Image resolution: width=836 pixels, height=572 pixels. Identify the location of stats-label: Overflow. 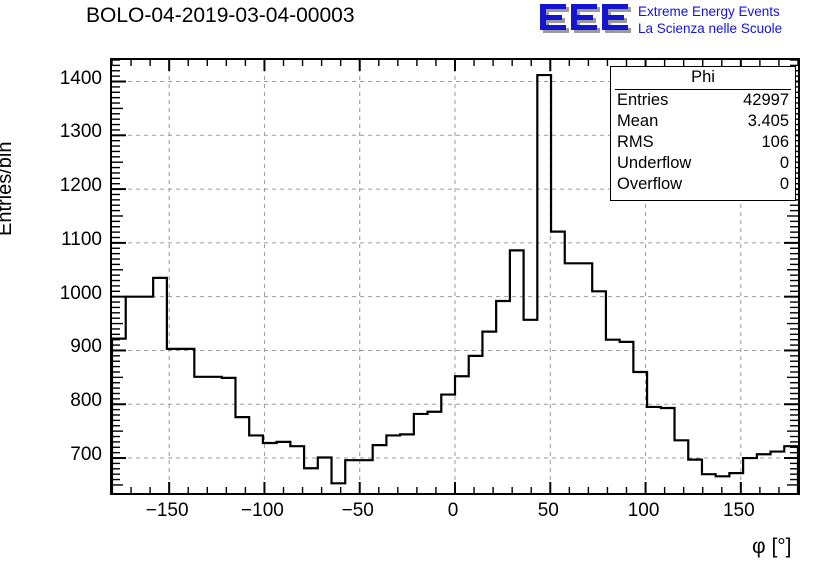
(650, 184).